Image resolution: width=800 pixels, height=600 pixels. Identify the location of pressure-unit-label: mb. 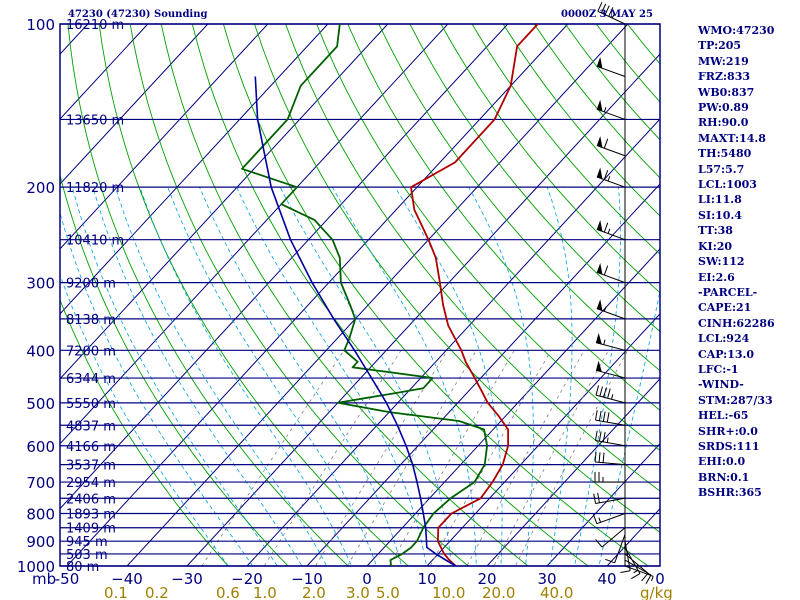
(44, 579).